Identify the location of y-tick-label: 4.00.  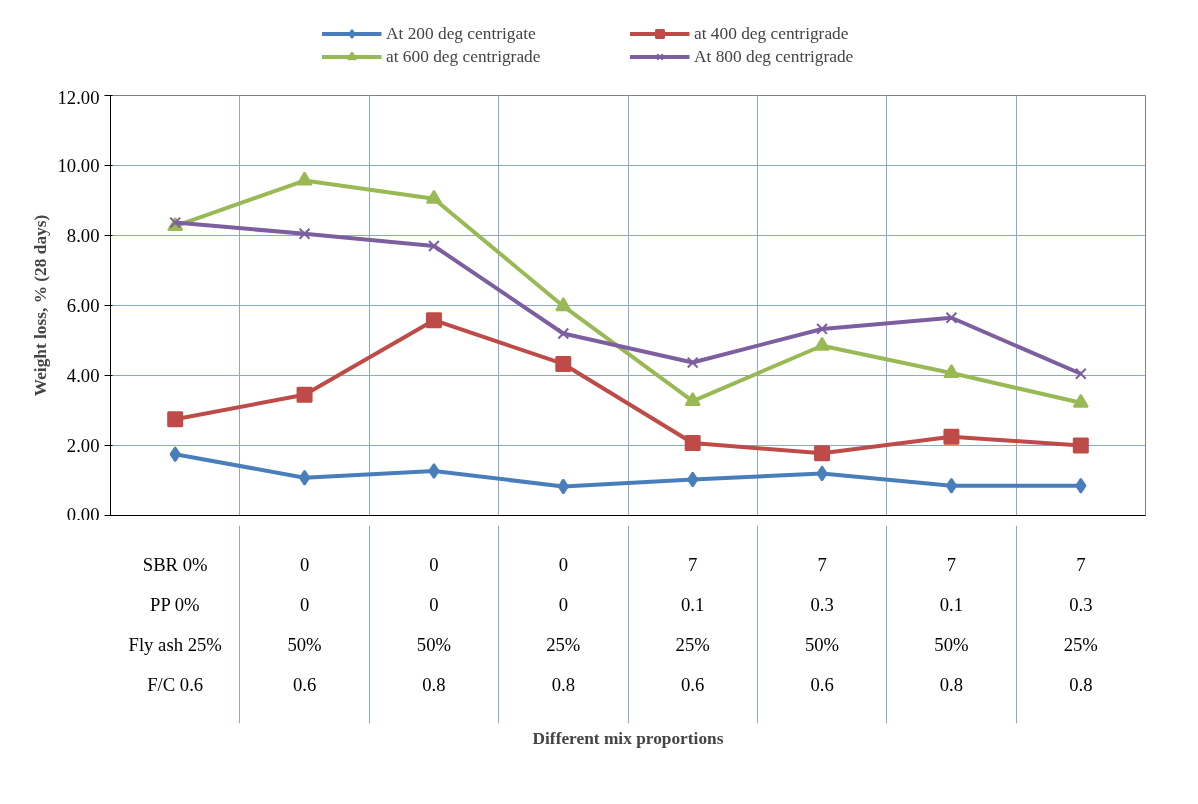
(83, 375).